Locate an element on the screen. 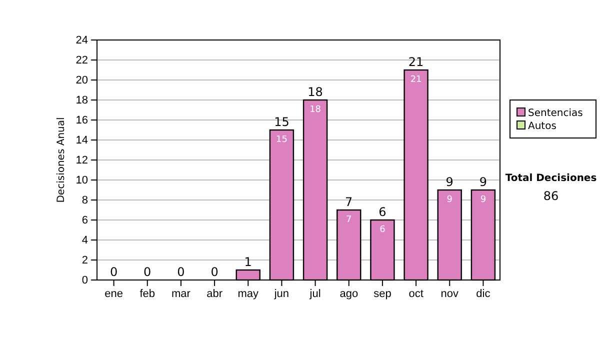 This screenshot has height=340, width=600. total-label: 18 is located at coordinates (315, 92).